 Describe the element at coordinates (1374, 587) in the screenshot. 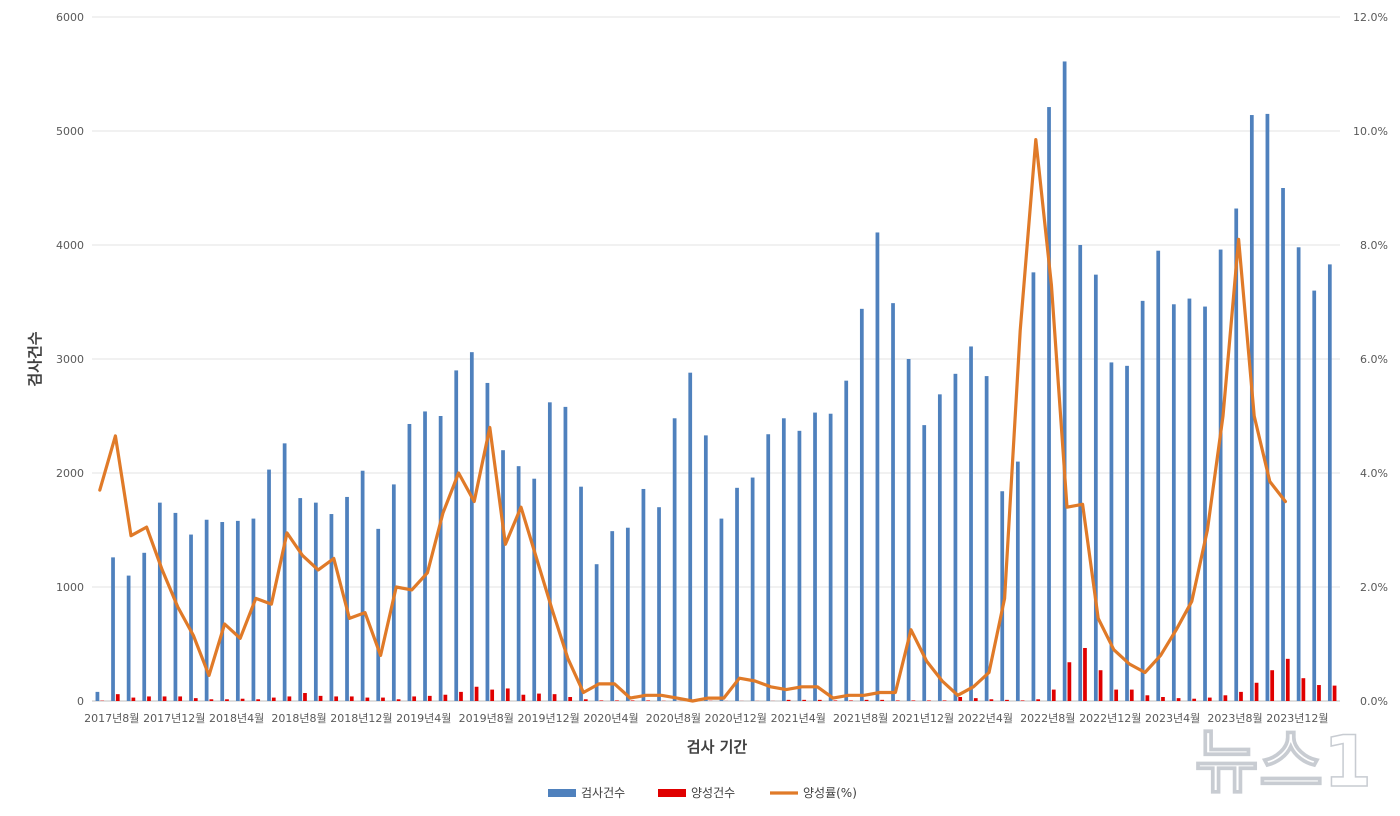

I see `y2-tick-label: 2.0%` at that location.